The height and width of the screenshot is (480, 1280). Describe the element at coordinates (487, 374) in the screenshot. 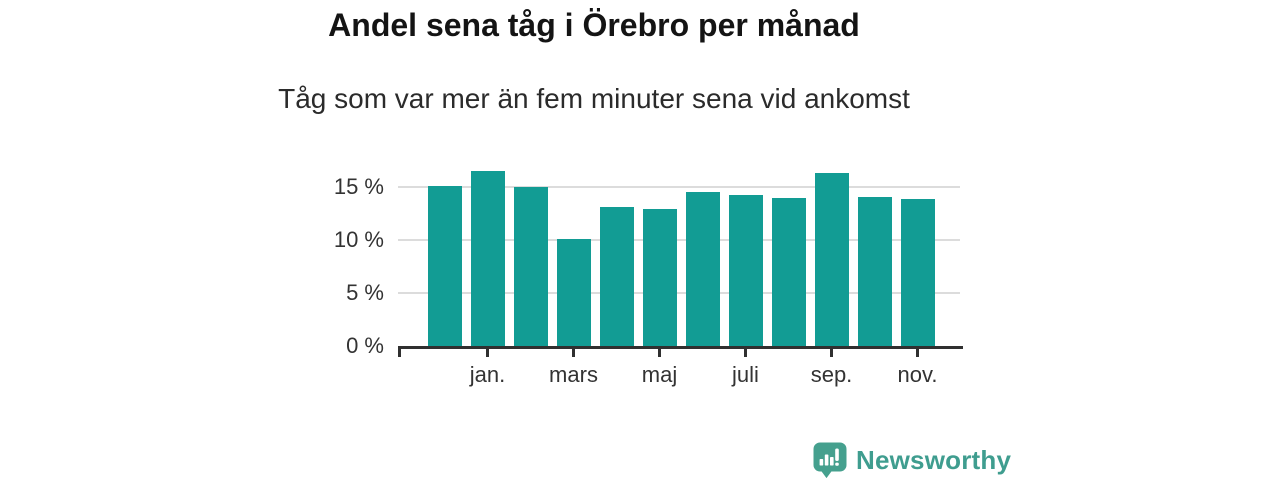

I see `x-tick-label-jan: jan.` at that location.